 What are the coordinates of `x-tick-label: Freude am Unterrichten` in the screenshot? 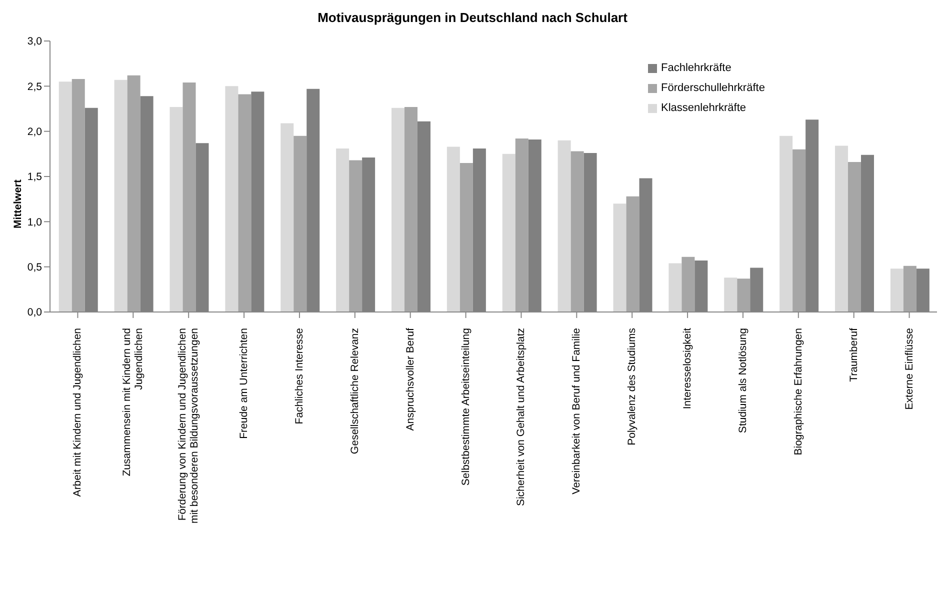 It's located at (244, 383).